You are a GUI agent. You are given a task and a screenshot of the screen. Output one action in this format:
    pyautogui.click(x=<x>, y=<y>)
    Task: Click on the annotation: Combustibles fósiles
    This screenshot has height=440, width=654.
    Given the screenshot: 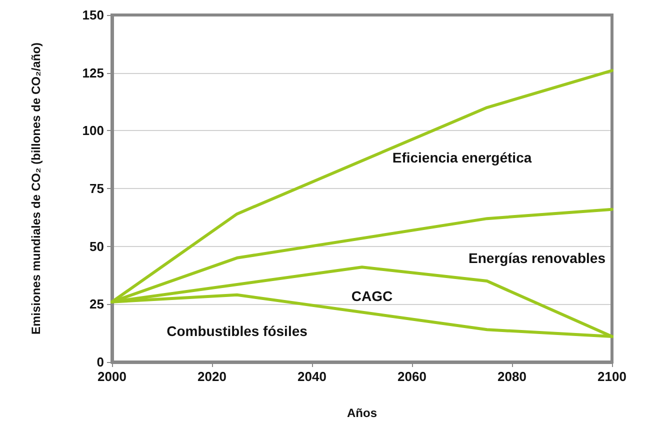 What is the action you would take?
    pyautogui.click(x=237, y=330)
    